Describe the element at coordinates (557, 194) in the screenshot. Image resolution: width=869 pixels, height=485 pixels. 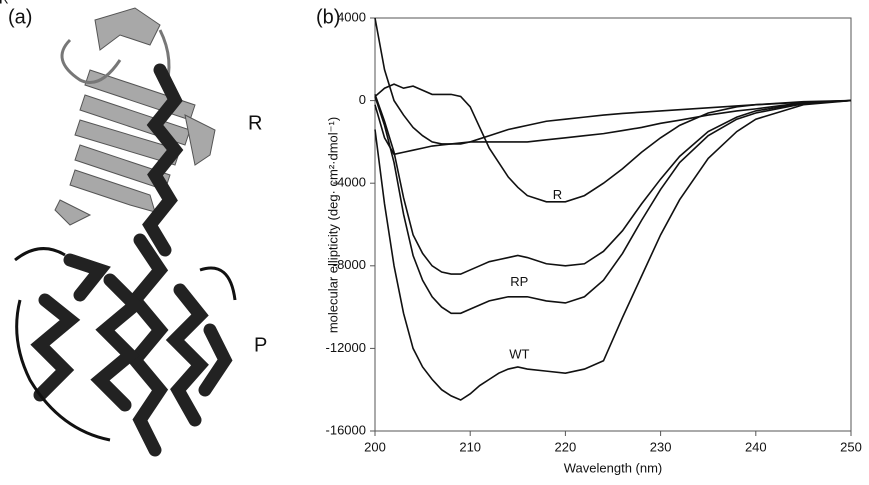
I see `series-label: R` at that location.